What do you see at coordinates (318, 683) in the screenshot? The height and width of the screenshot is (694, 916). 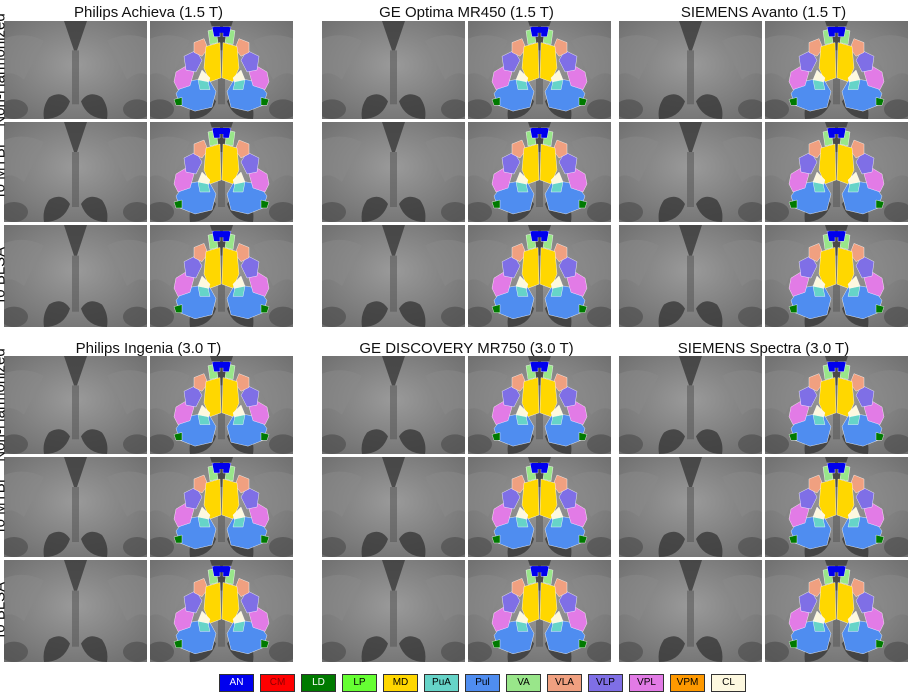 I see `legend-item-ld: LD` at bounding box center [318, 683].